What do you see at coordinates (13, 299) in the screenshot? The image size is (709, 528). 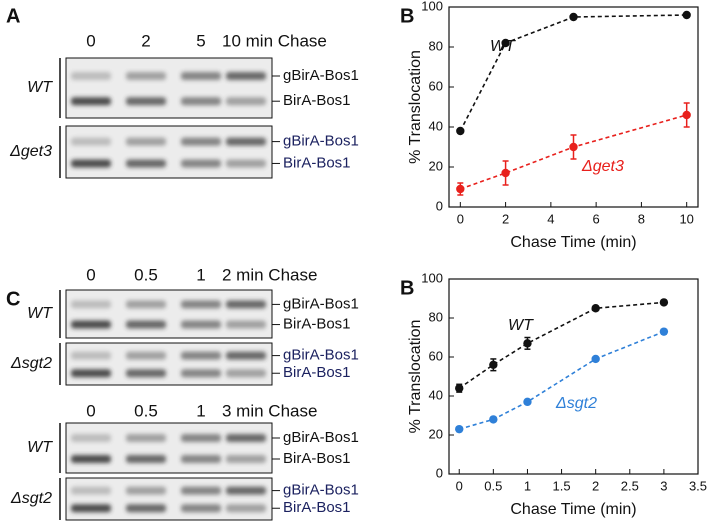 I see `panel-label: C` at bounding box center [13, 299].